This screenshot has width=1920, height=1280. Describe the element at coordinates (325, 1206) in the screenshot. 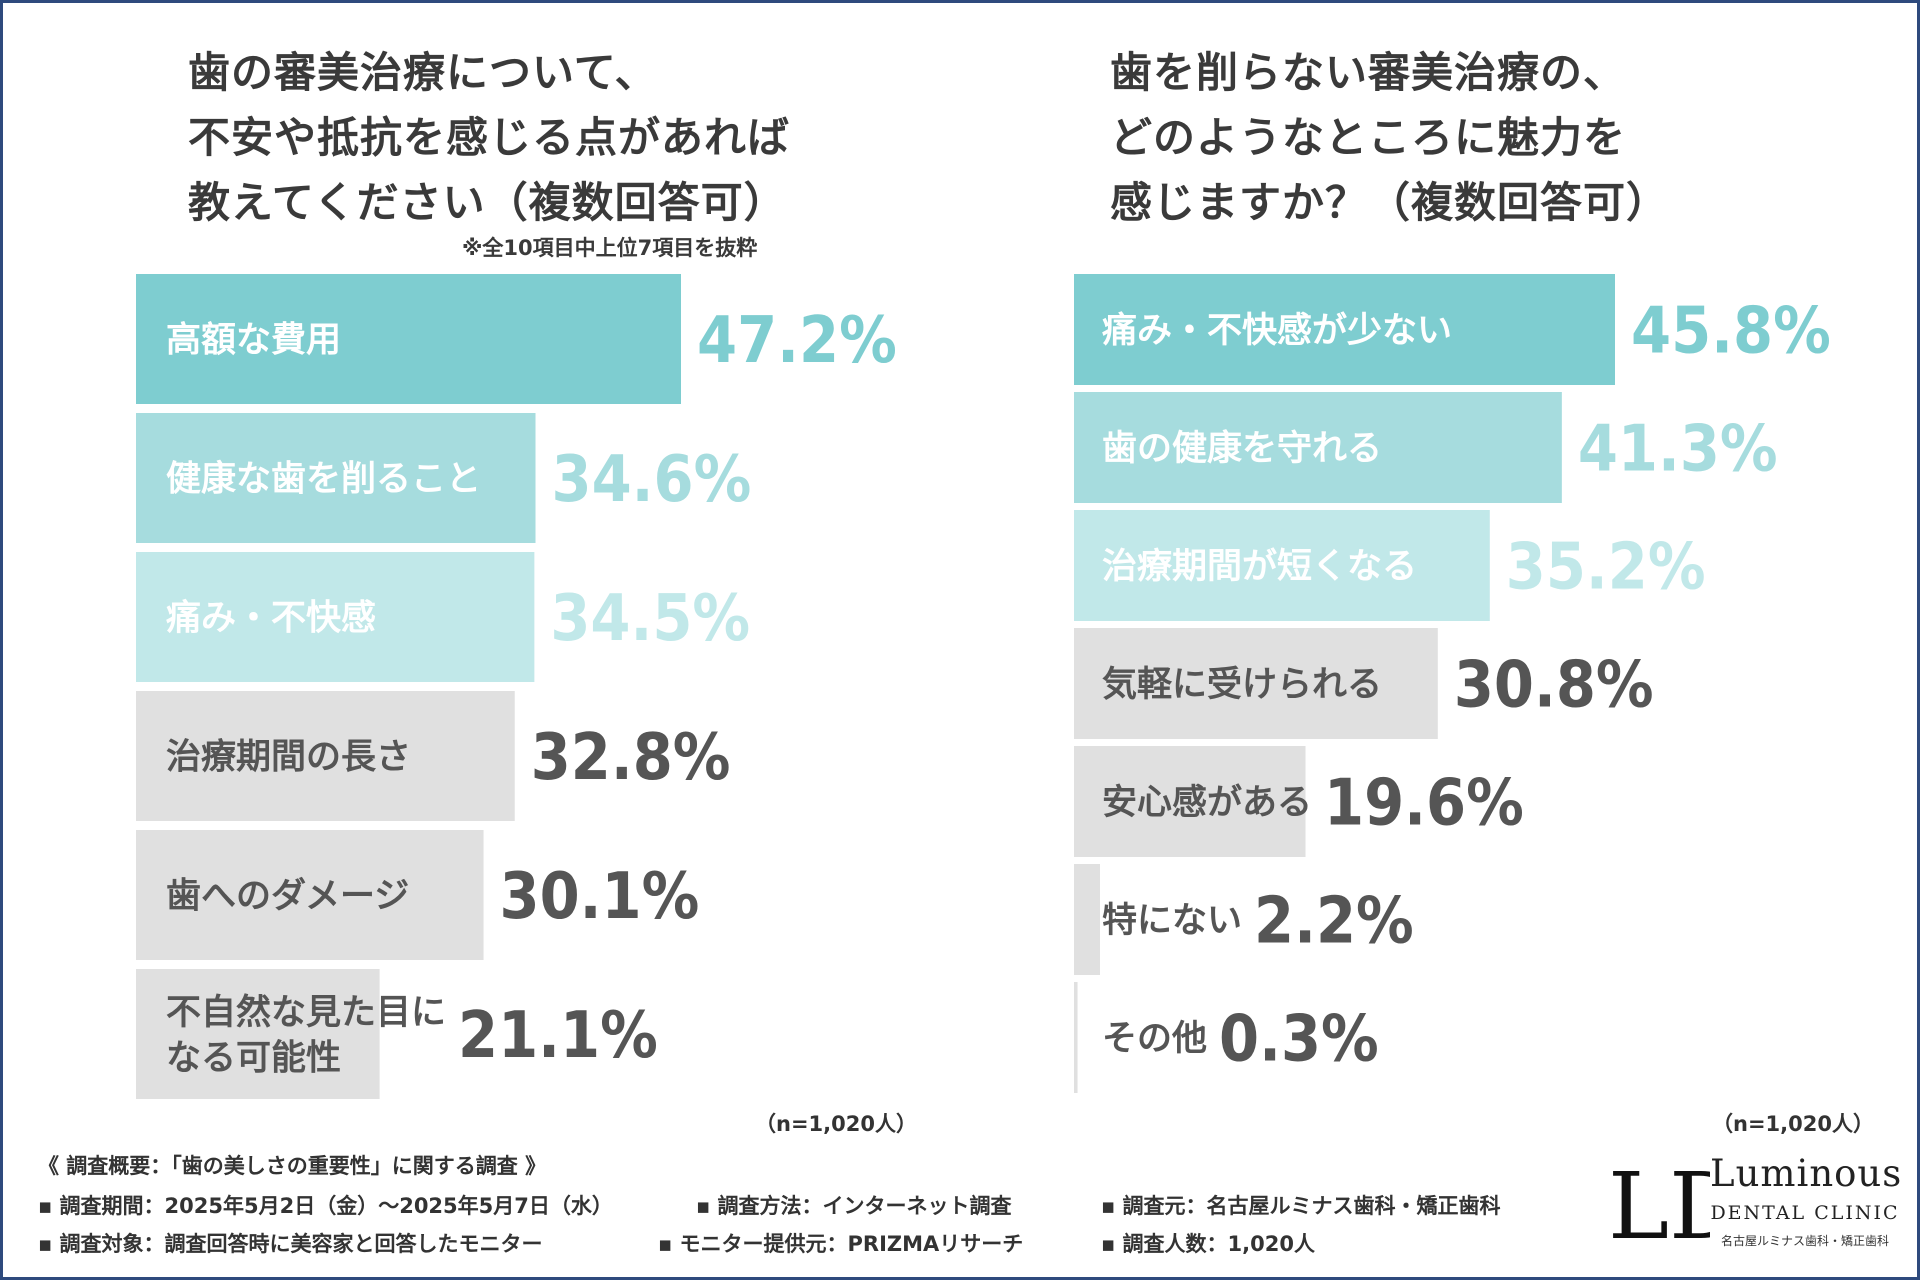

I see `survey-period: ▪ 調査期間：2025年5月2日（金）～2025年5月7日（水）` at that location.